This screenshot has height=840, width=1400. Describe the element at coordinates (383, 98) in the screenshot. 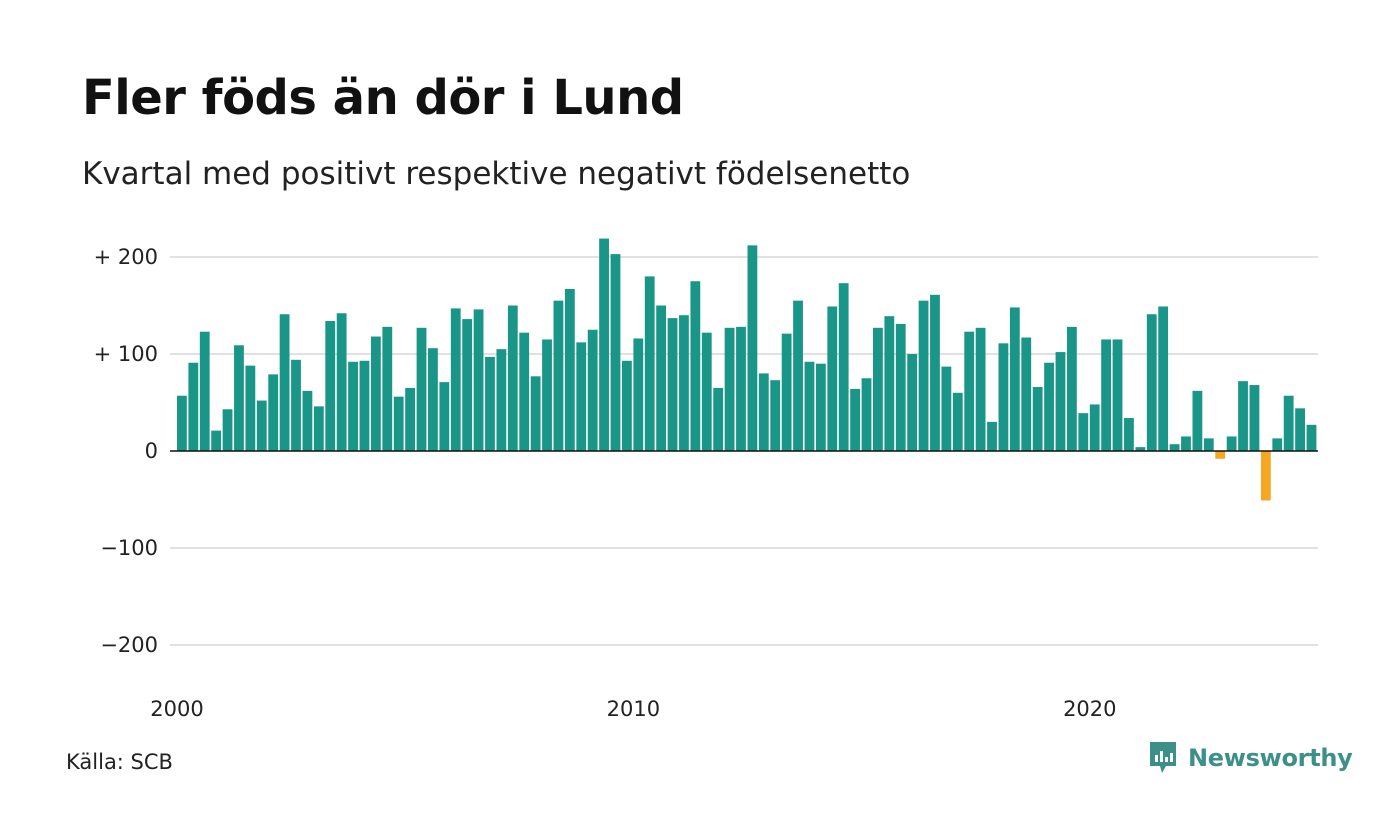

I see `chart-title: Fler föds än dör i Lund` at that location.